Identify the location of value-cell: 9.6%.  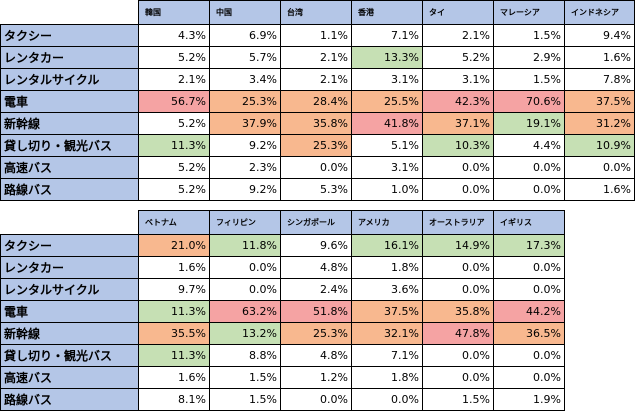
(316, 245).